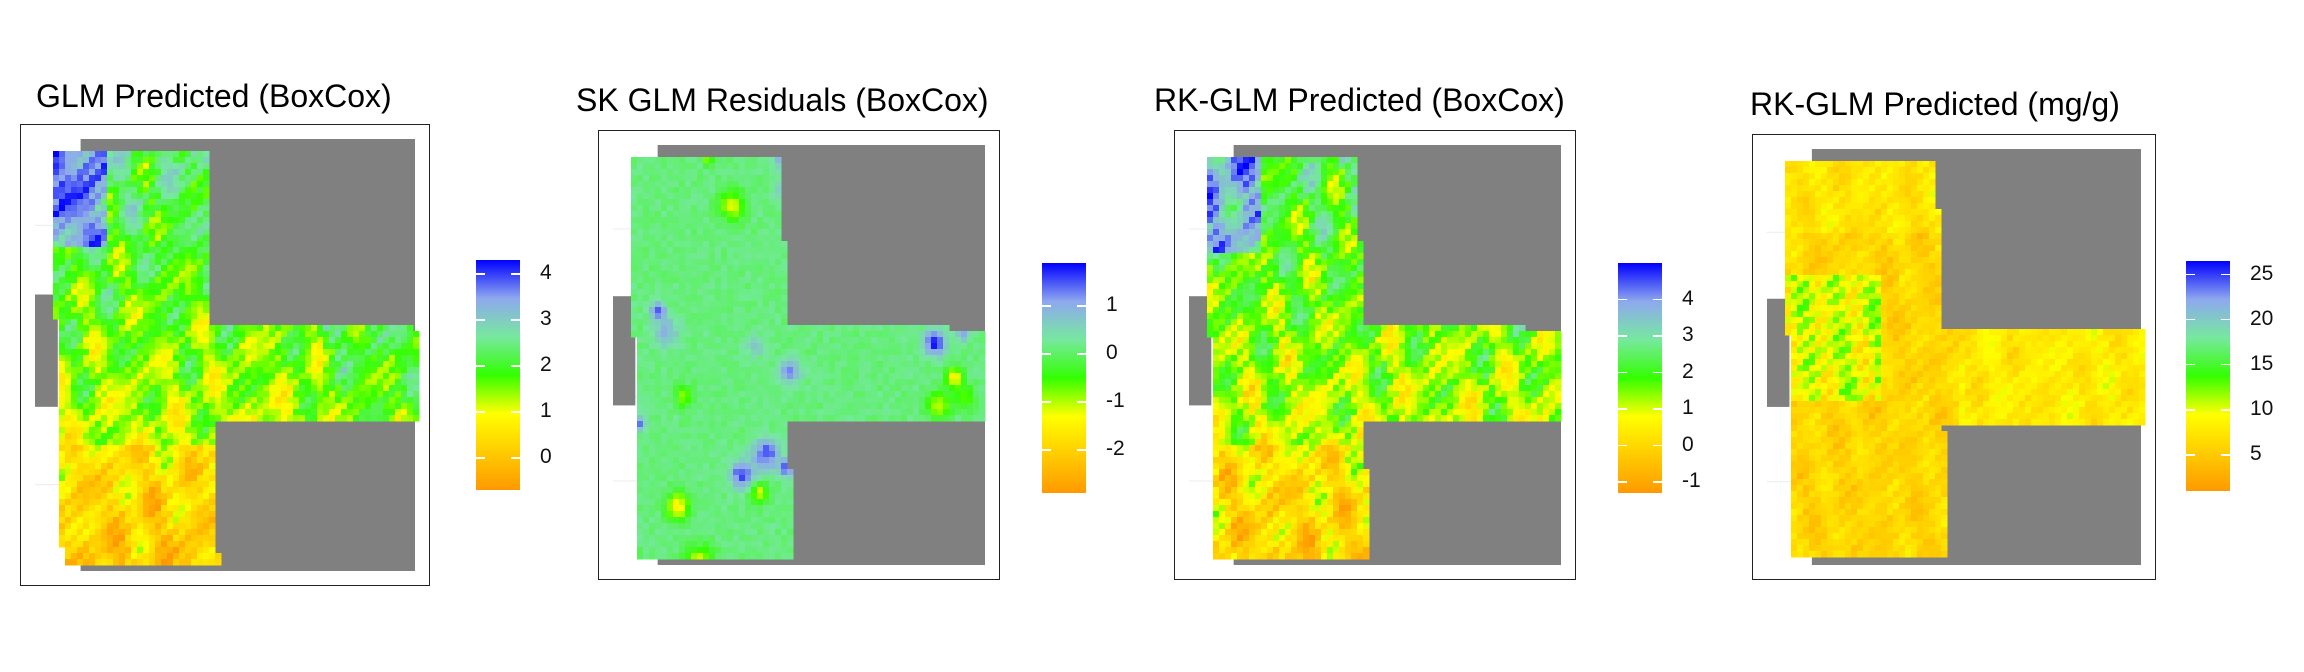 Image resolution: width=2304 pixels, height=672 pixels. Describe the element at coordinates (2262, 318) in the screenshot. I see `color-bar-tick-label: 20` at that location.